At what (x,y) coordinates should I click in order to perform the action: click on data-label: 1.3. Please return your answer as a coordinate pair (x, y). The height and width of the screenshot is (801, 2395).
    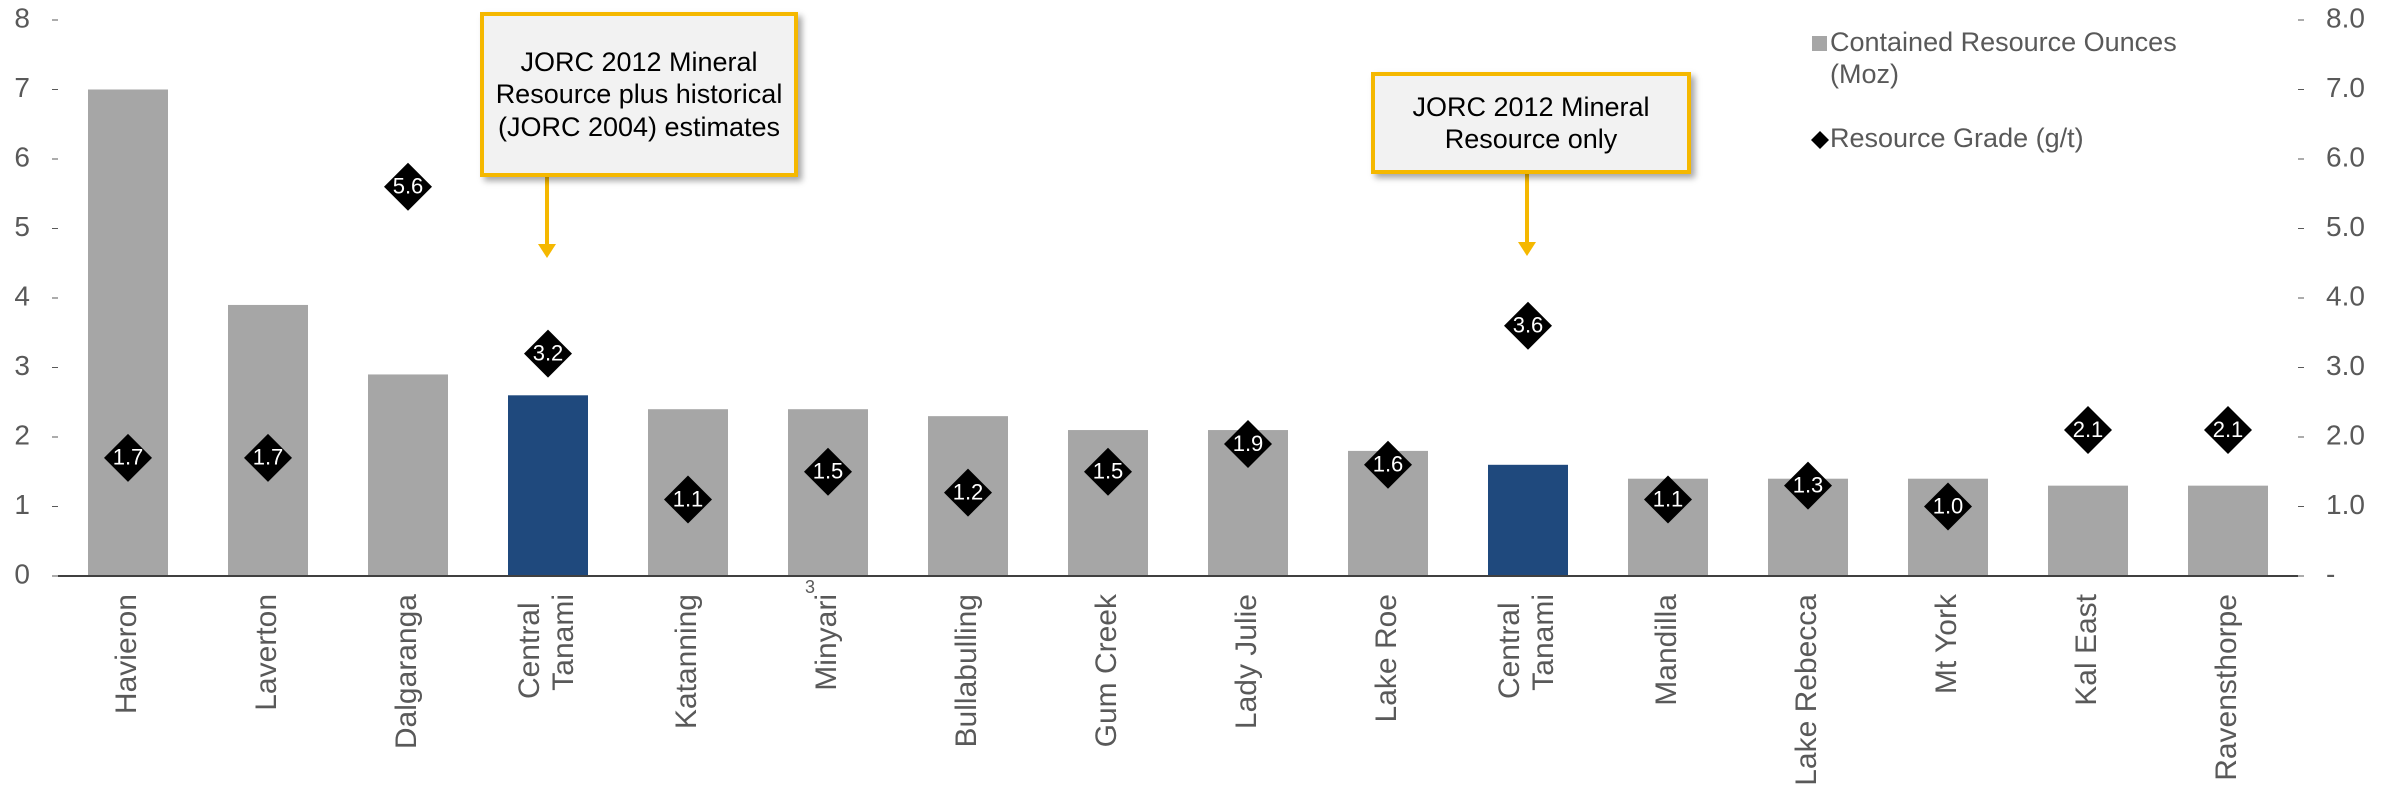
    Looking at the image, I should click on (1808, 484).